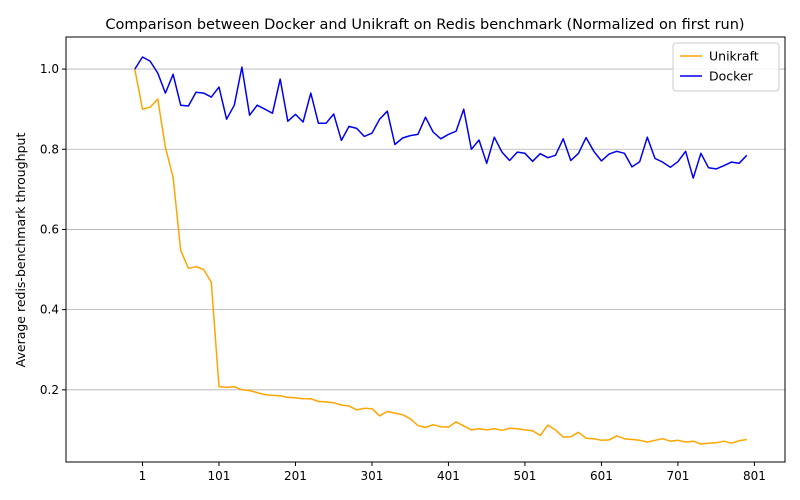 The image size is (800, 500). What do you see at coordinates (49, 69) in the screenshot?
I see `y-tick-label: 1.0` at bounding box center [49, 69].